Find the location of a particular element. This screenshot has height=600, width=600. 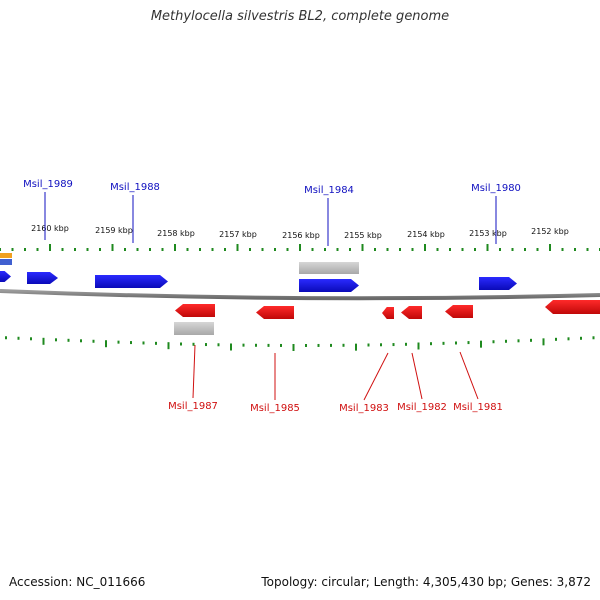

accession-label: Accession: NC_011666 is located at coordinates (77, 582).